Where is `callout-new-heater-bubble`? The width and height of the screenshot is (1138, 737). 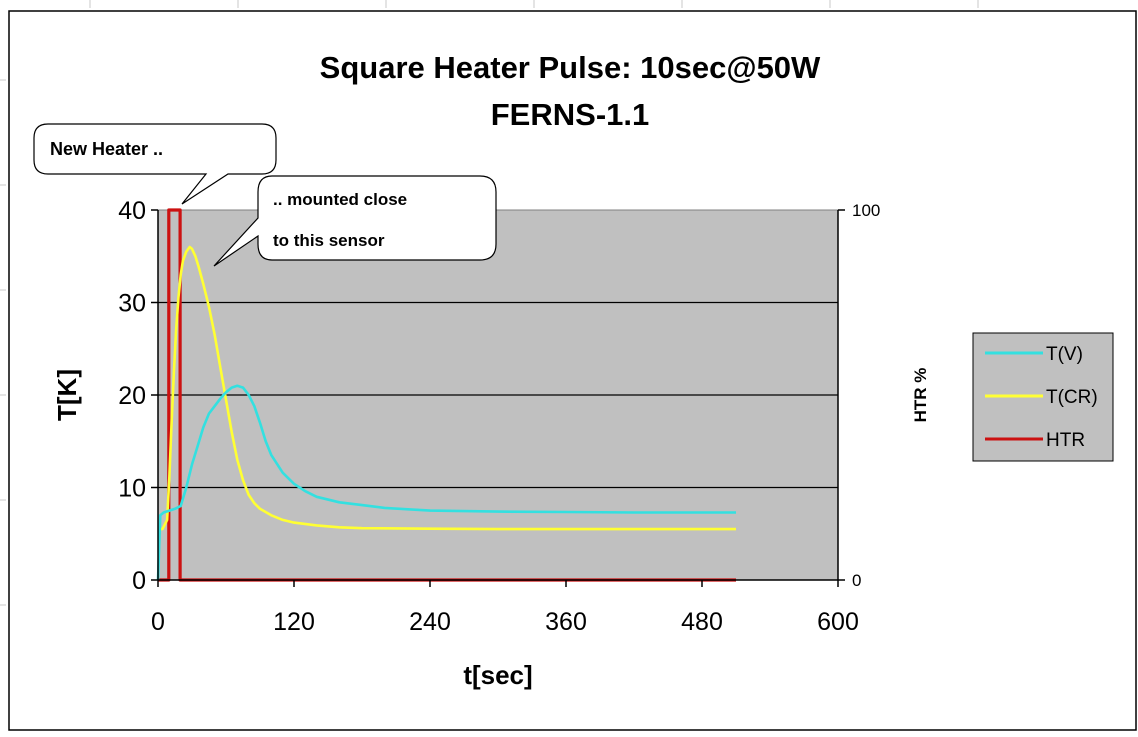 callout-new-heater-bubble is located at coordinates (155, 164).